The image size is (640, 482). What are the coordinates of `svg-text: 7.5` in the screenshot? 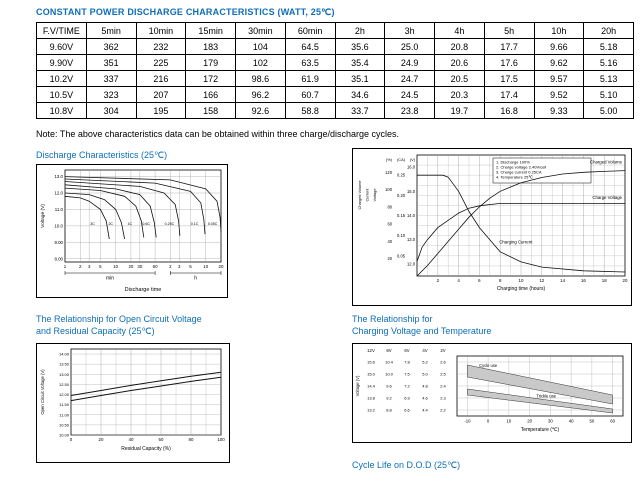 It's located at (407, 374).